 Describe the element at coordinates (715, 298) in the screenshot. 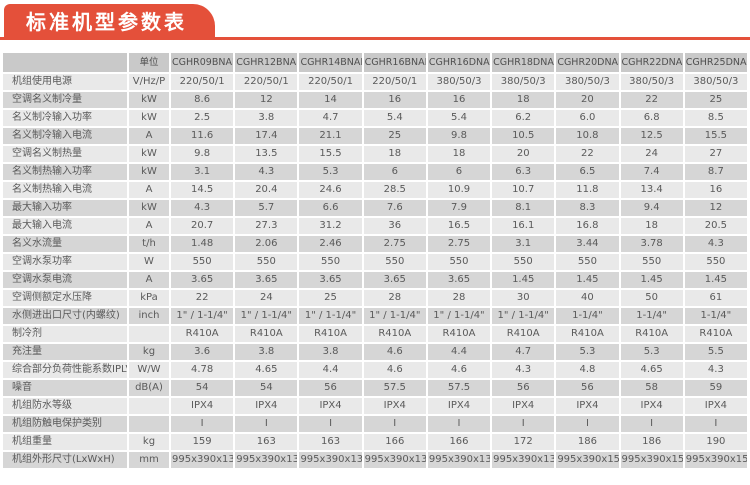

I see `cell-value: 61` at that location.